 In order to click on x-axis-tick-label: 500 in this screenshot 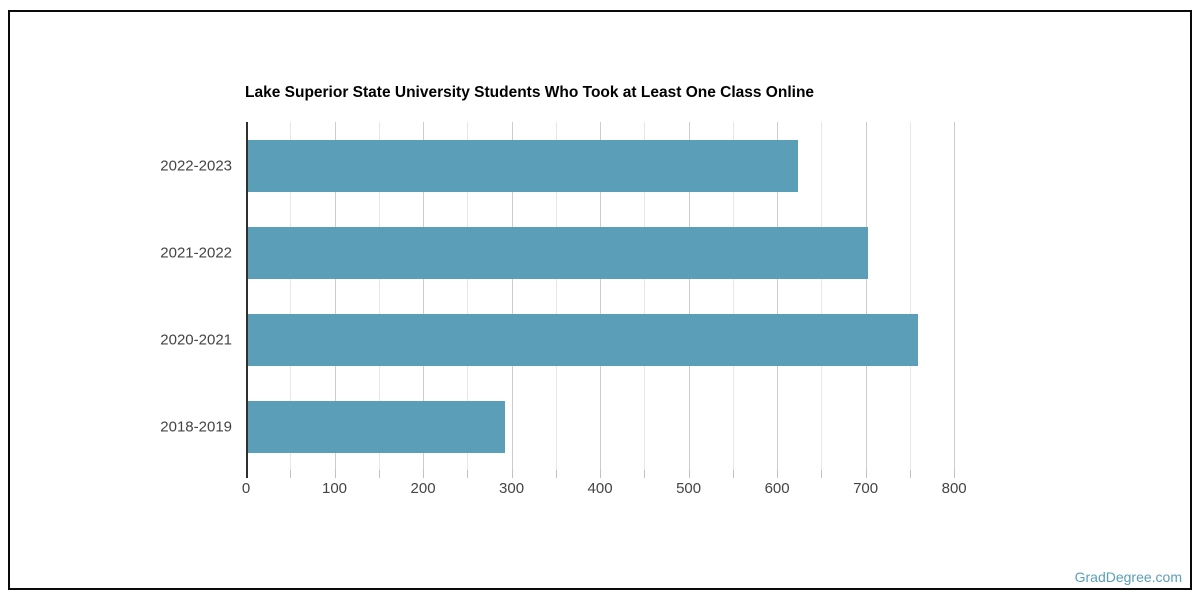, I will do `click(689, 488)`.